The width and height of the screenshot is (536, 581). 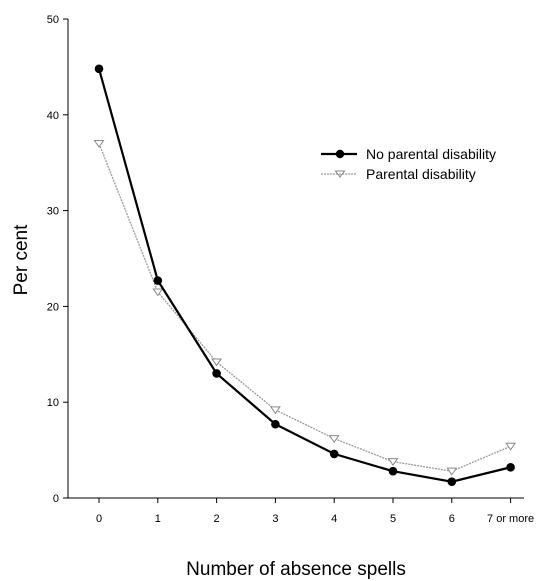 I want to click on legend-item-parental-disability: Parental disability, so click(x=398, y=174).